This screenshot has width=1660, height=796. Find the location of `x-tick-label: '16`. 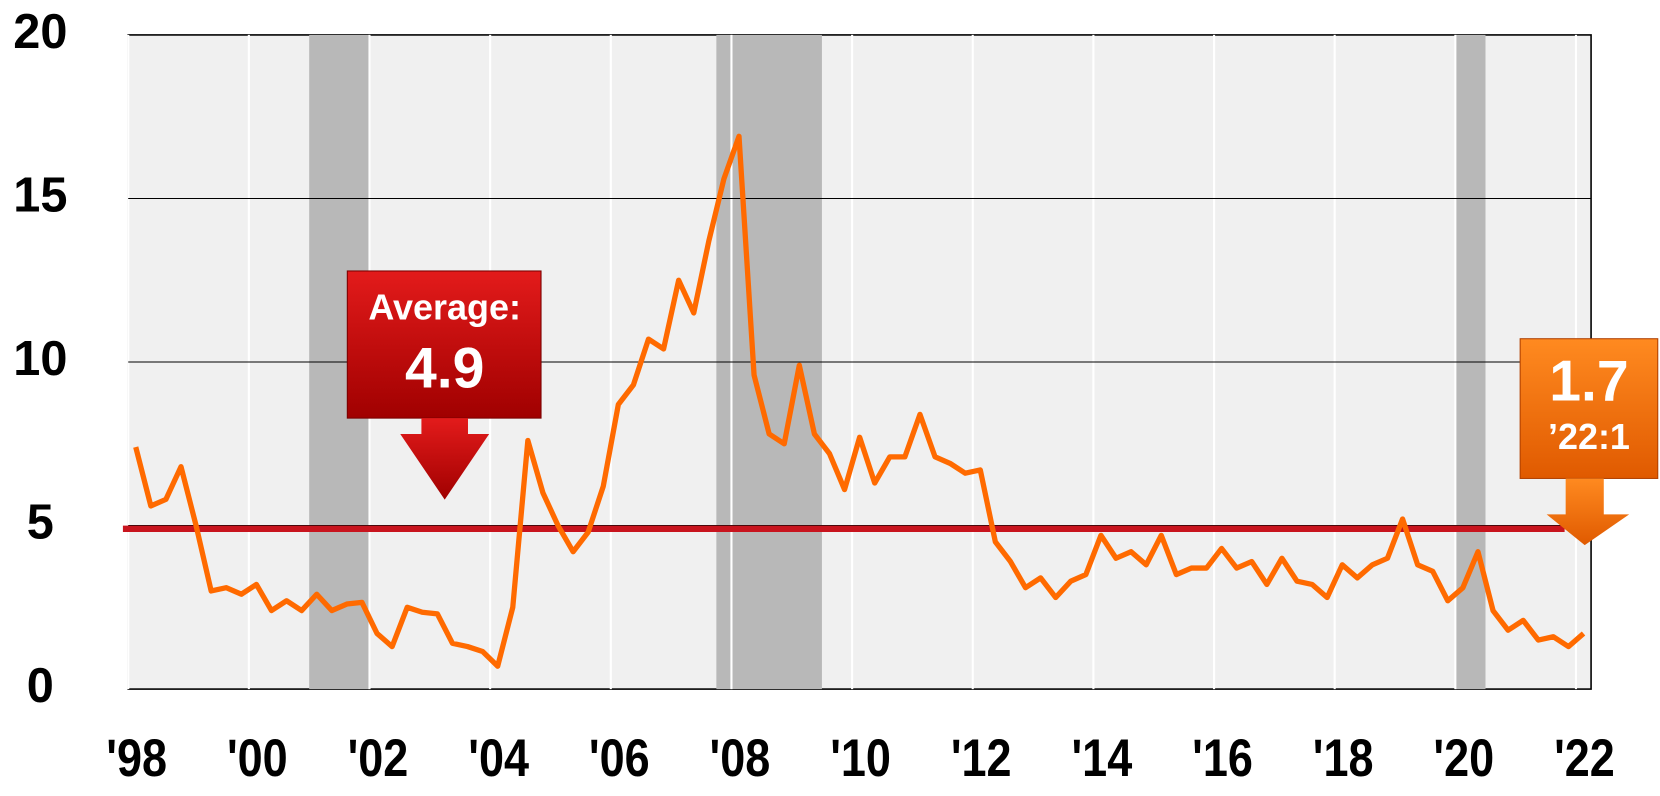

x-tick-label: '16 is located at coordinates (1222, 759).